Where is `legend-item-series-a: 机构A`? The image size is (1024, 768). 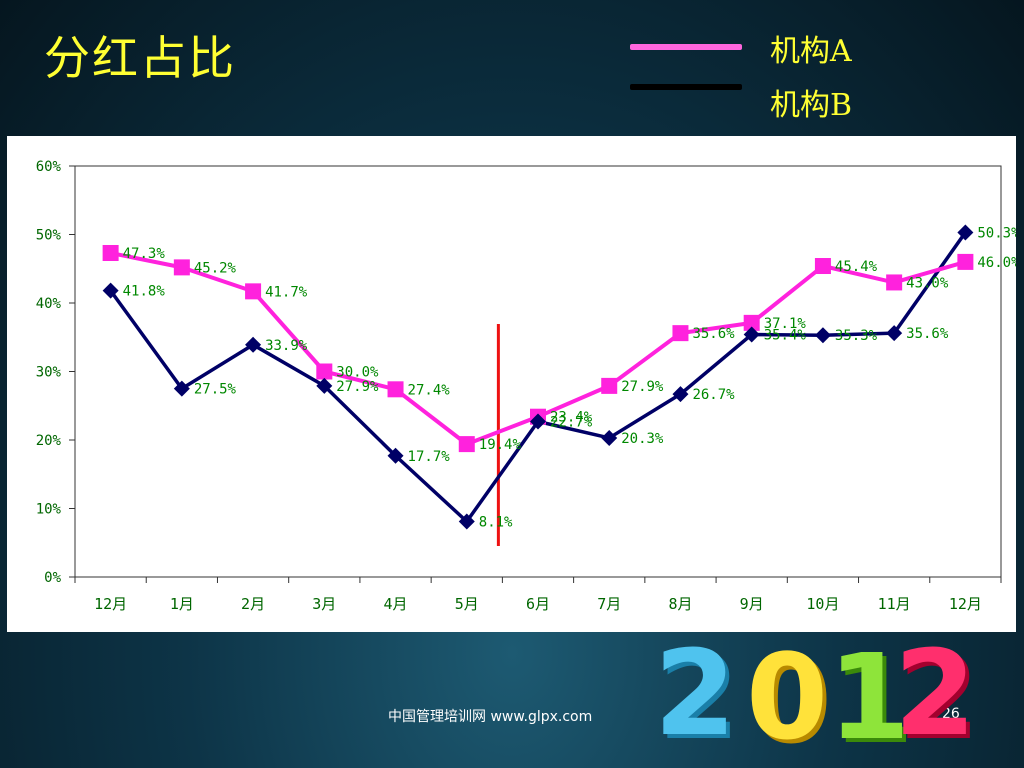 legend-item-series-a: 机构A is located at coordinates (780, 47).